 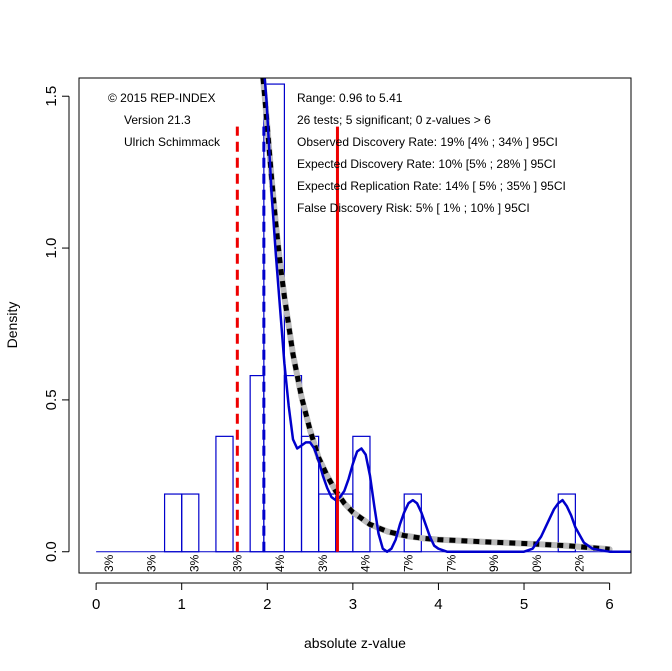 What do you see at coordinates (172, 142) in the screenshot?
I see `credit-author: Ulrich Schimmack` at bounding box center [172, 142].